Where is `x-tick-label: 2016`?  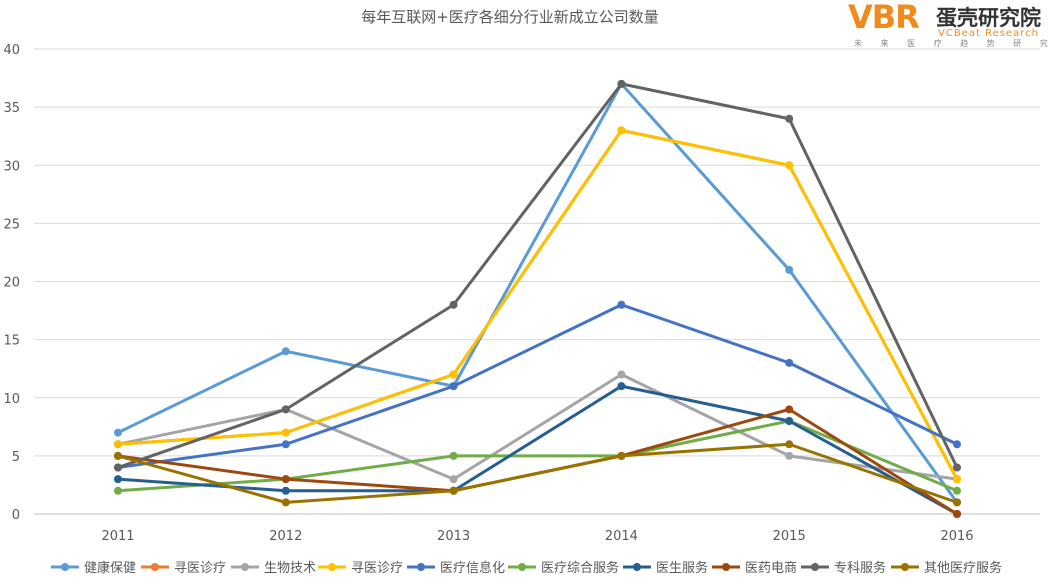
x-tick-label: 2016 is located at coordinates (956, 536).